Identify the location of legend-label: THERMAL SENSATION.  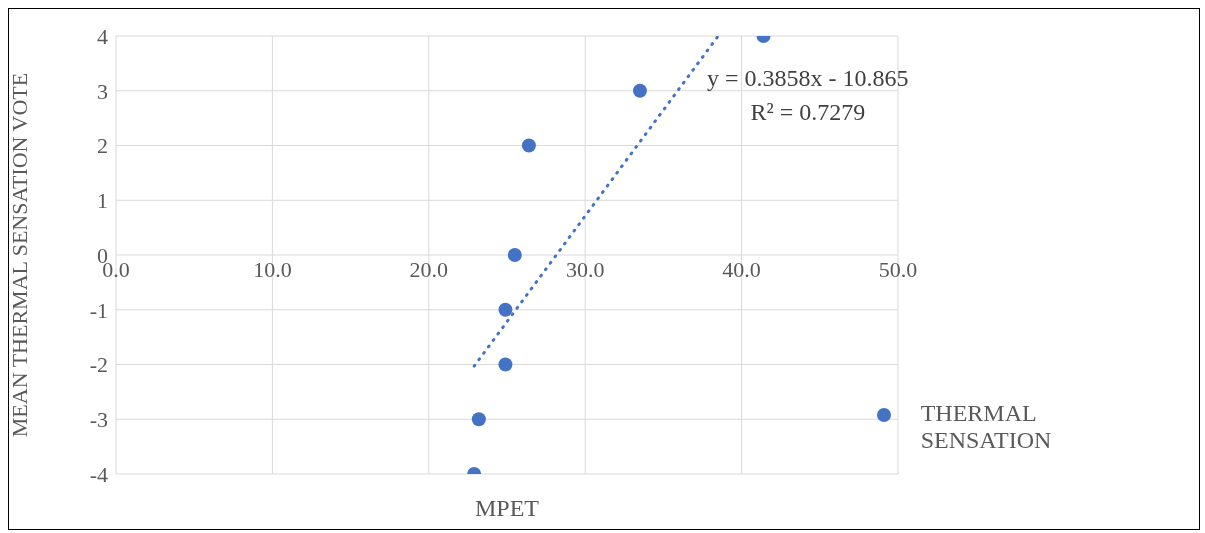
(986, 426).